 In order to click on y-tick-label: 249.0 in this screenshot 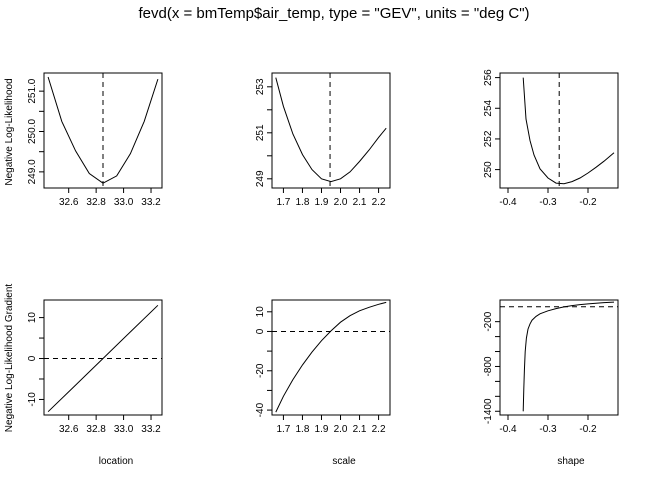, I will do `click(32, 171)`.